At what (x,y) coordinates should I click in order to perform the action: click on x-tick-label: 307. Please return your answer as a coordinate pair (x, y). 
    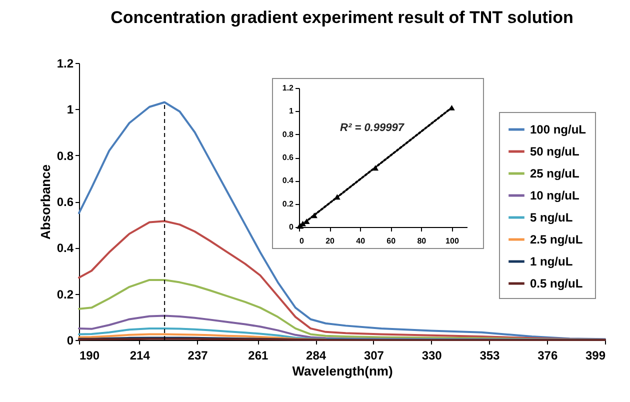
    Looking at the image, I should click on (374, 355).